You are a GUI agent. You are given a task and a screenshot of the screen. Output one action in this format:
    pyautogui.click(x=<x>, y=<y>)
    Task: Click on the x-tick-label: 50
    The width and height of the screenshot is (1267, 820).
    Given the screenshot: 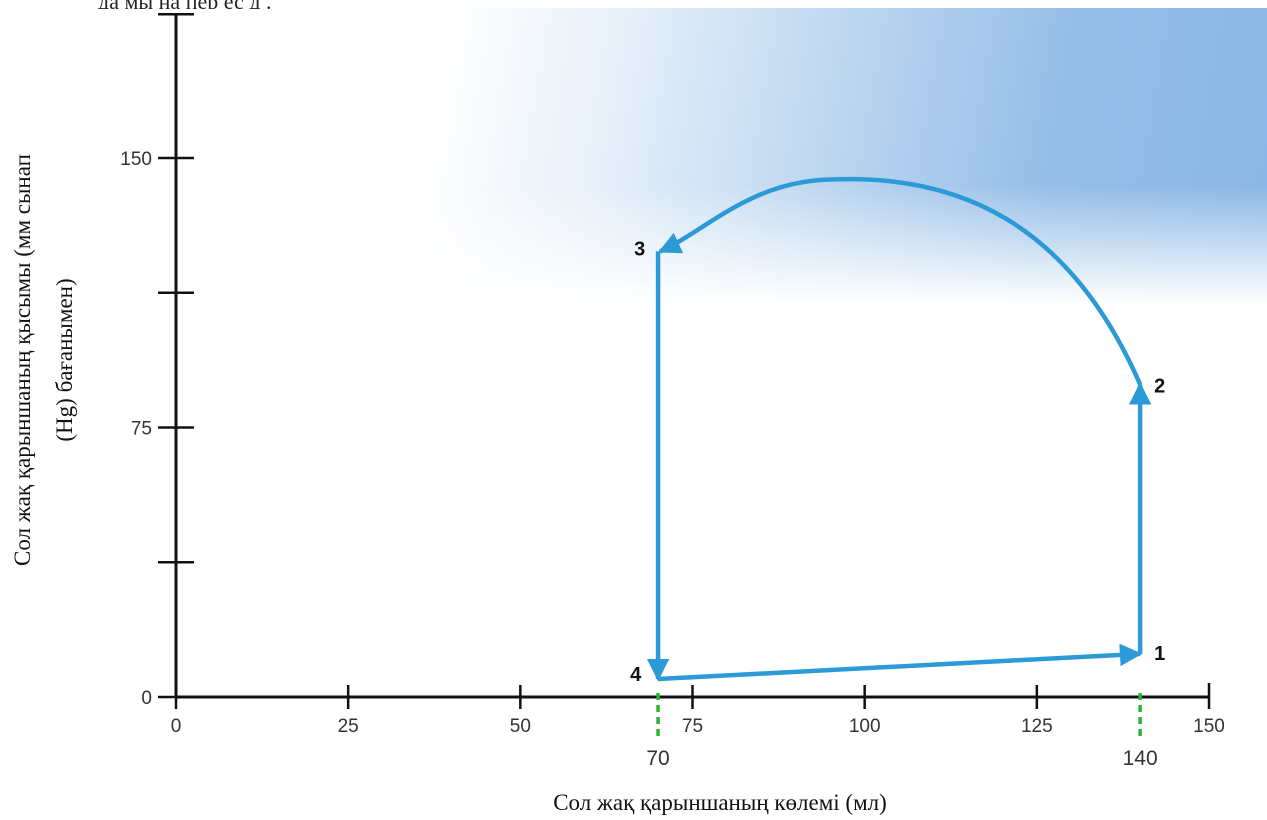 What is the action you would take?
    pyautogui.click(x=520, y=726)
    